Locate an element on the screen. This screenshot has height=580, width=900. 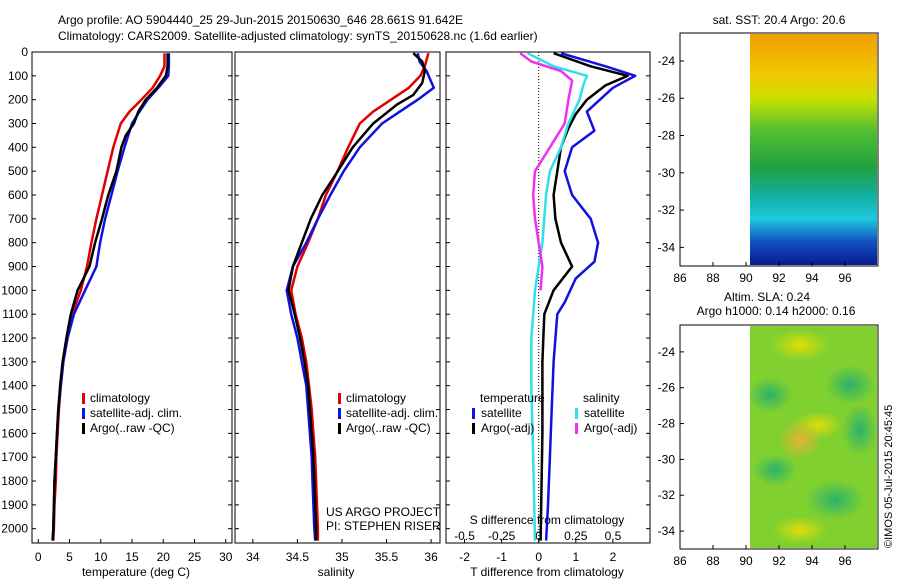
sst-heatmap is located at coordinates (813, 149).